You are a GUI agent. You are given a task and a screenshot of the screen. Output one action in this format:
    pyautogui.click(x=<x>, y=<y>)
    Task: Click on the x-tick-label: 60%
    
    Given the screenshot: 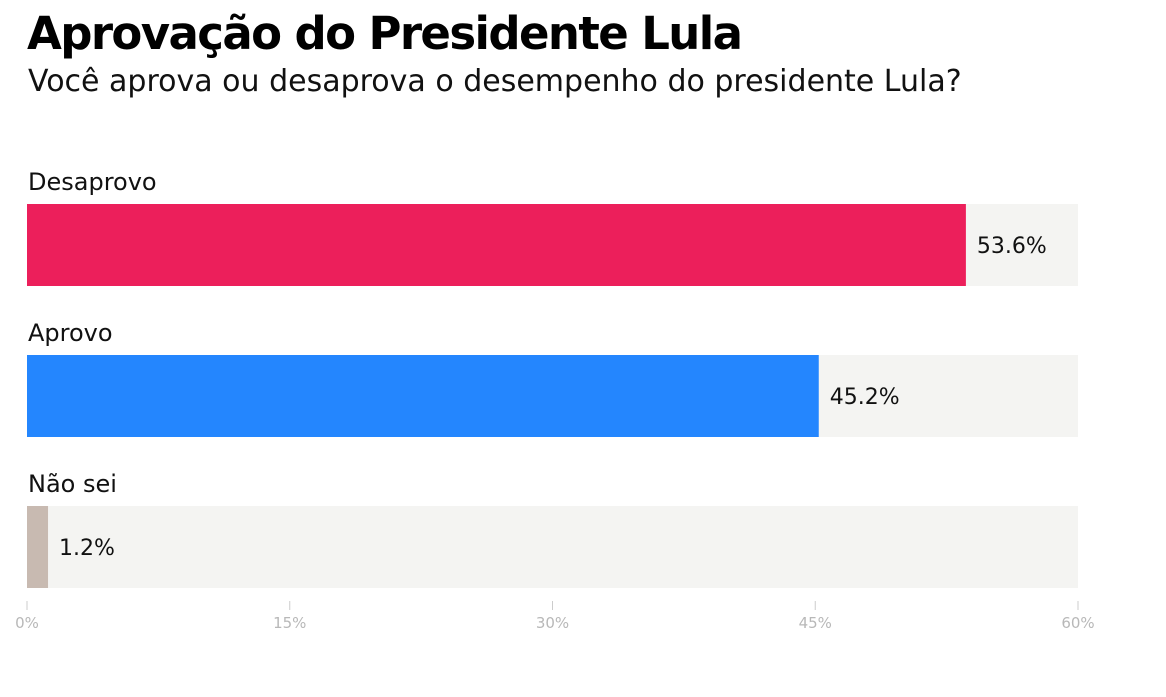 What is the action you would take?
    pyautogui.click(x=1077, y=623)
    